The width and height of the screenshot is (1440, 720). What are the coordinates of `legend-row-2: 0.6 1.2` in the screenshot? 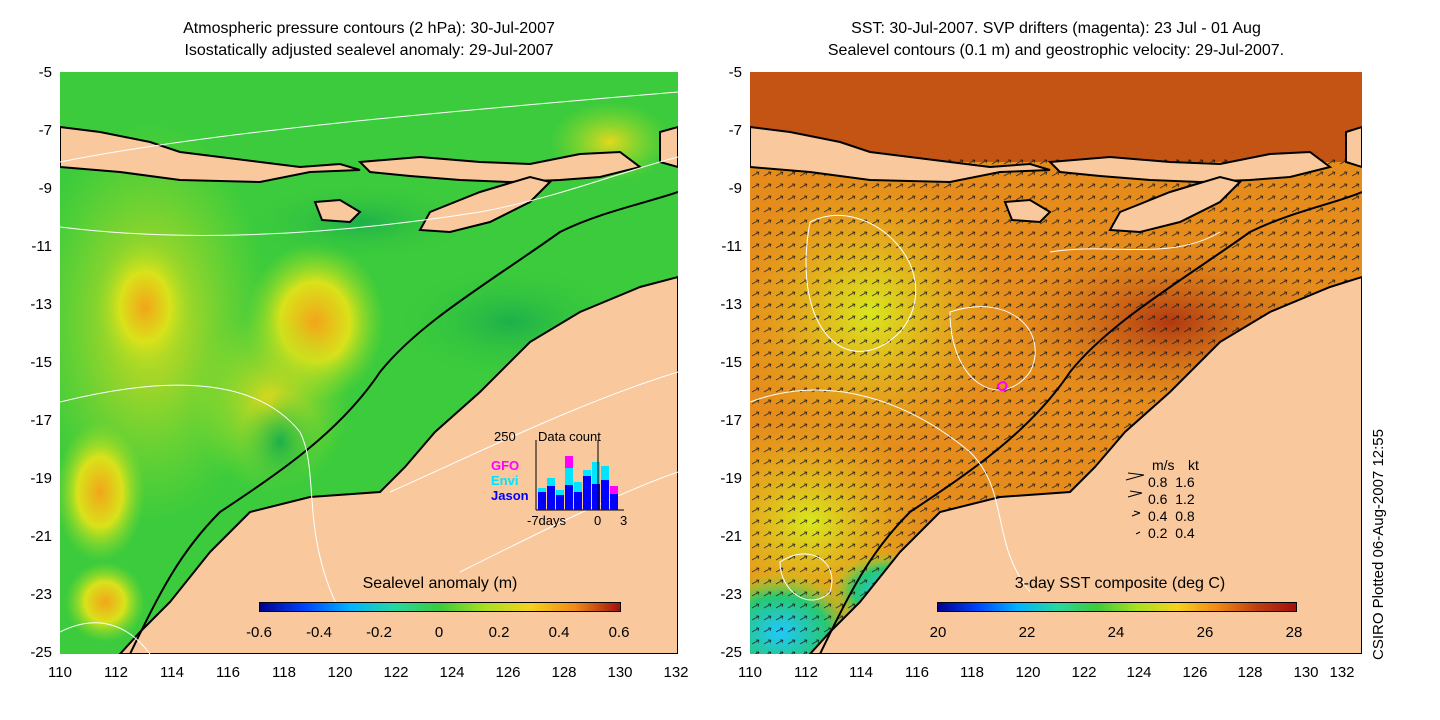 It's located at (1171, 499).